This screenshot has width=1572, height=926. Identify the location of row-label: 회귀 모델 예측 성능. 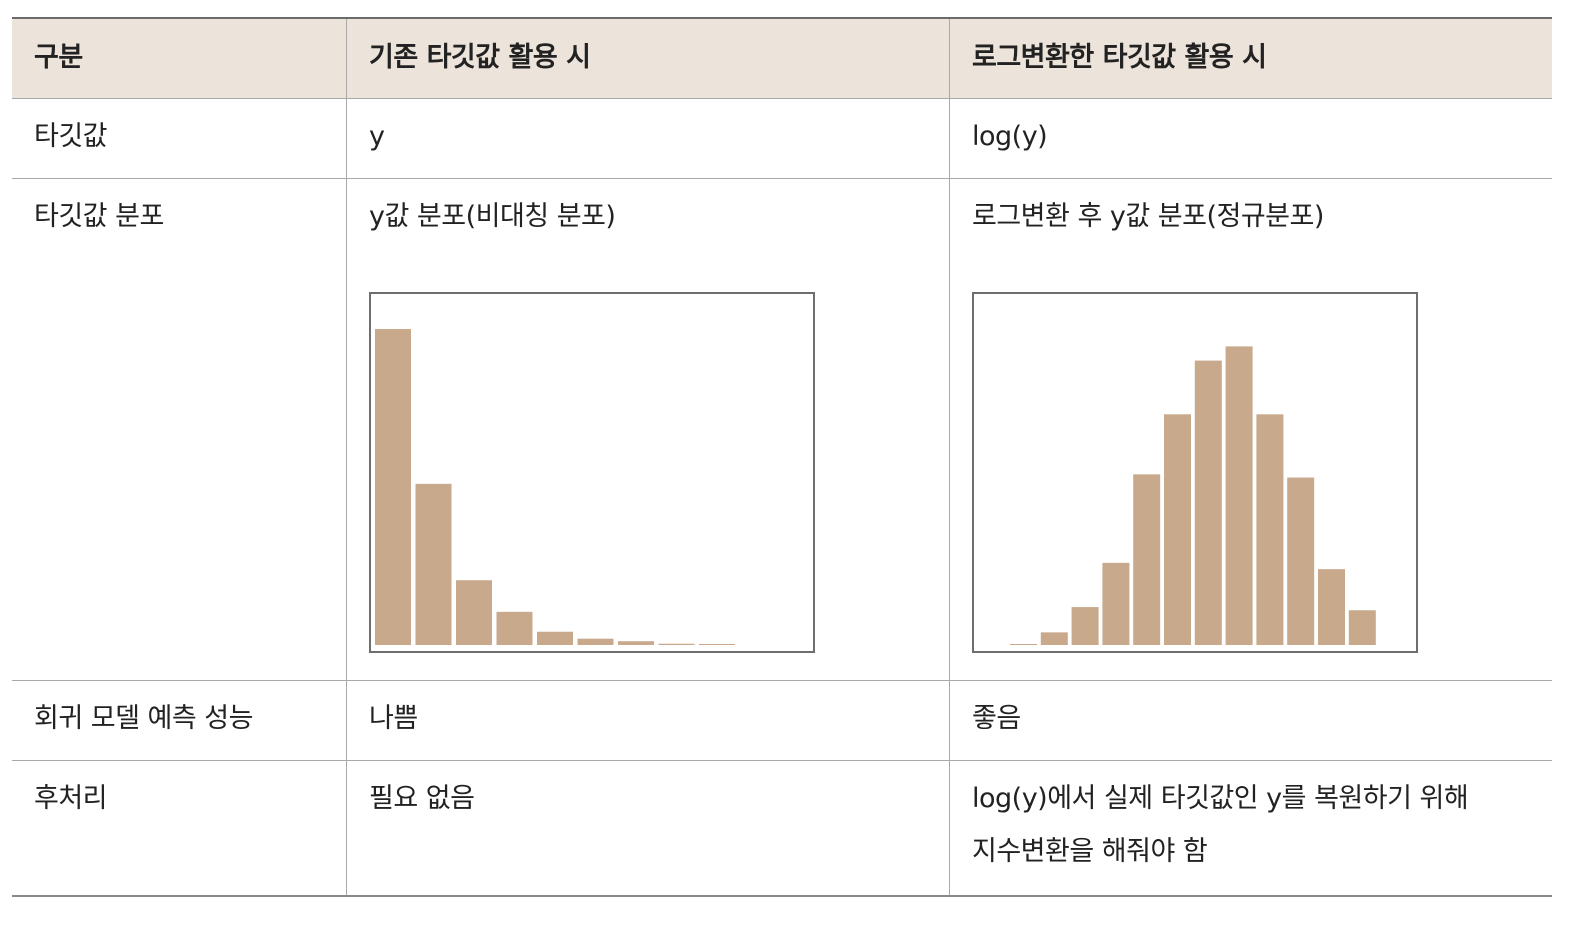
(143, 718).